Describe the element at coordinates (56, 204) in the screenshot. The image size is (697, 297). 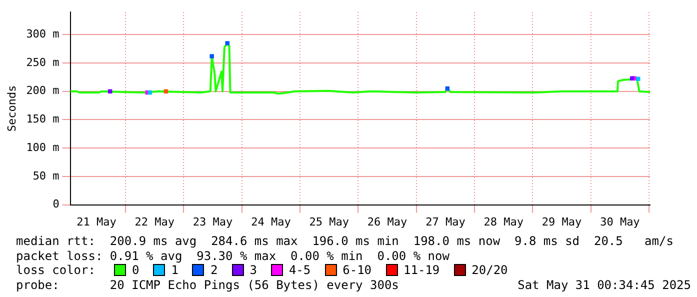
I see `y-tick-label: 0` at that location.